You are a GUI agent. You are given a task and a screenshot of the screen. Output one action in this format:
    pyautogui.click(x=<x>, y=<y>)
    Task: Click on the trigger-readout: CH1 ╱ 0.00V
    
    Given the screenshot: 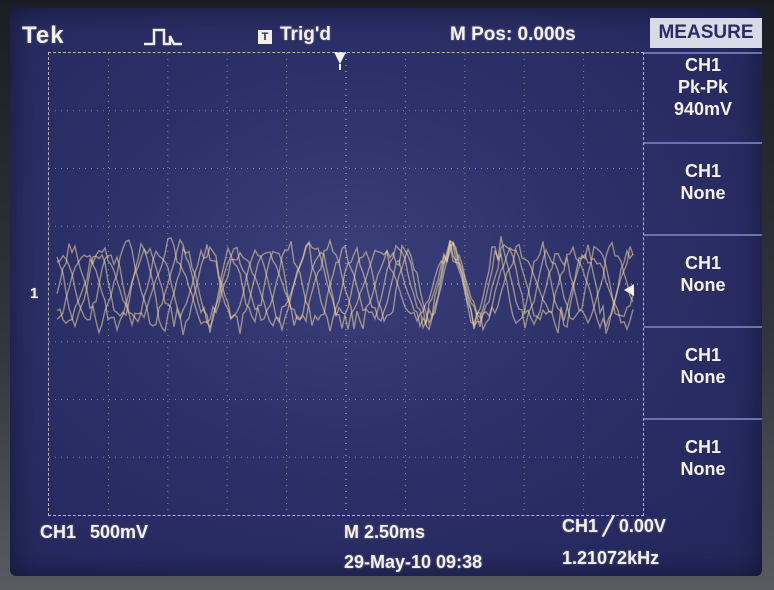 What is the action you would take?
    pyautogui.click(x=614, y=526)
    